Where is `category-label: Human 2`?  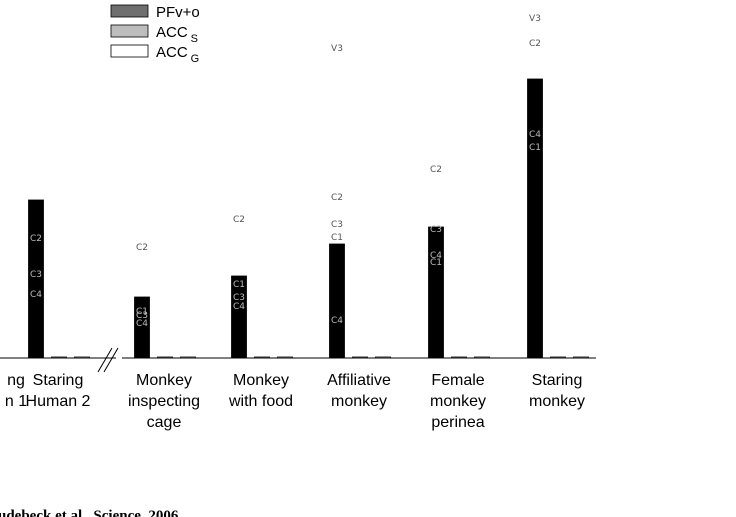 category-label: Human 2 is located at coordinates (58, 401).